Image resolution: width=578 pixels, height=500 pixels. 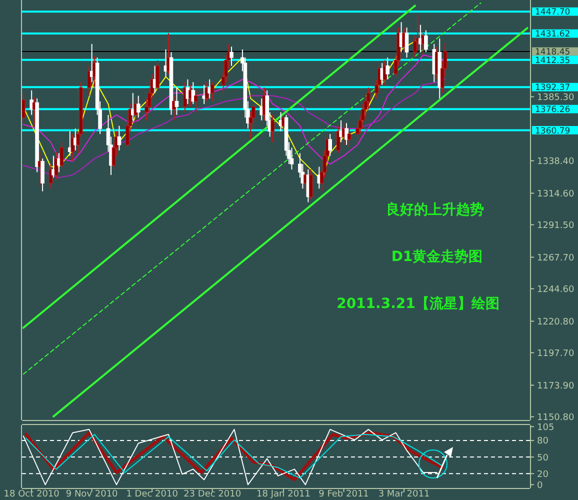 I want to click on annotation: 良好的上升趋势, so click(x=435, y=209).